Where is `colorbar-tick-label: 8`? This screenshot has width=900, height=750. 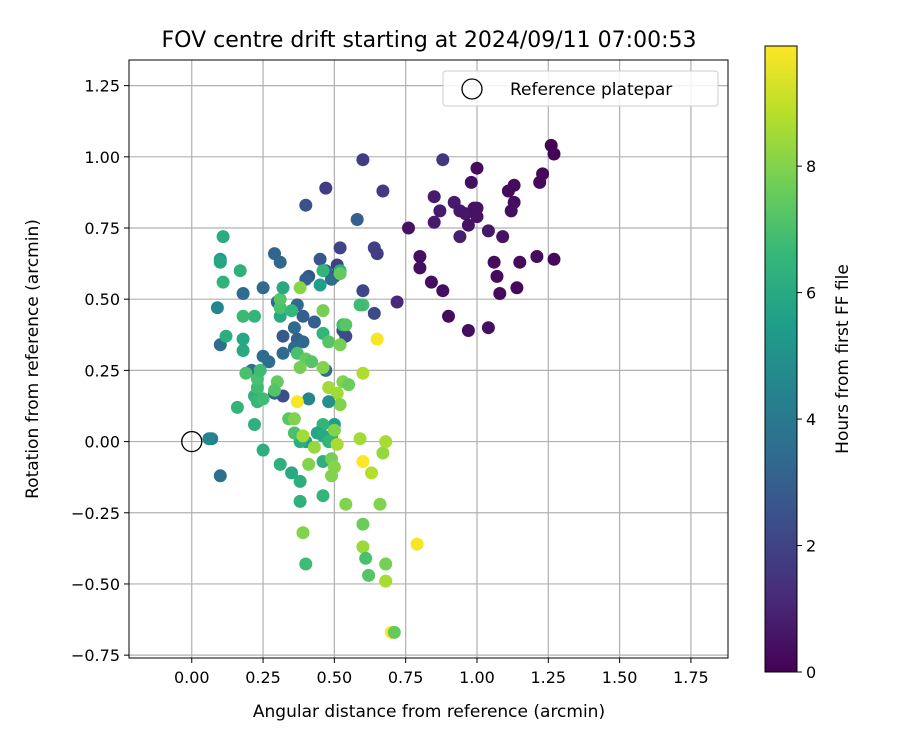
colorbar-tick-label: 8 is located at coordinates (811, 166).